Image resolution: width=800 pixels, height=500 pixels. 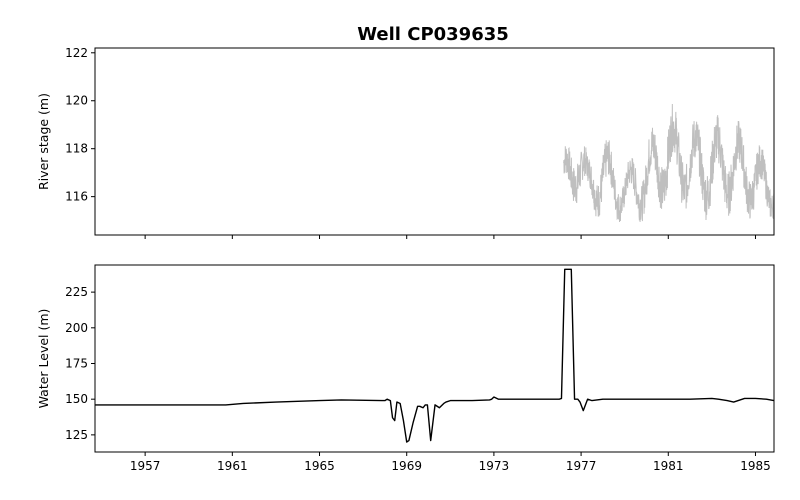 What do you see at coordinates (43, 141) in the screenshot?
I see `river-stage-y-label: River stage (m)` at bounding box center [43, 141].